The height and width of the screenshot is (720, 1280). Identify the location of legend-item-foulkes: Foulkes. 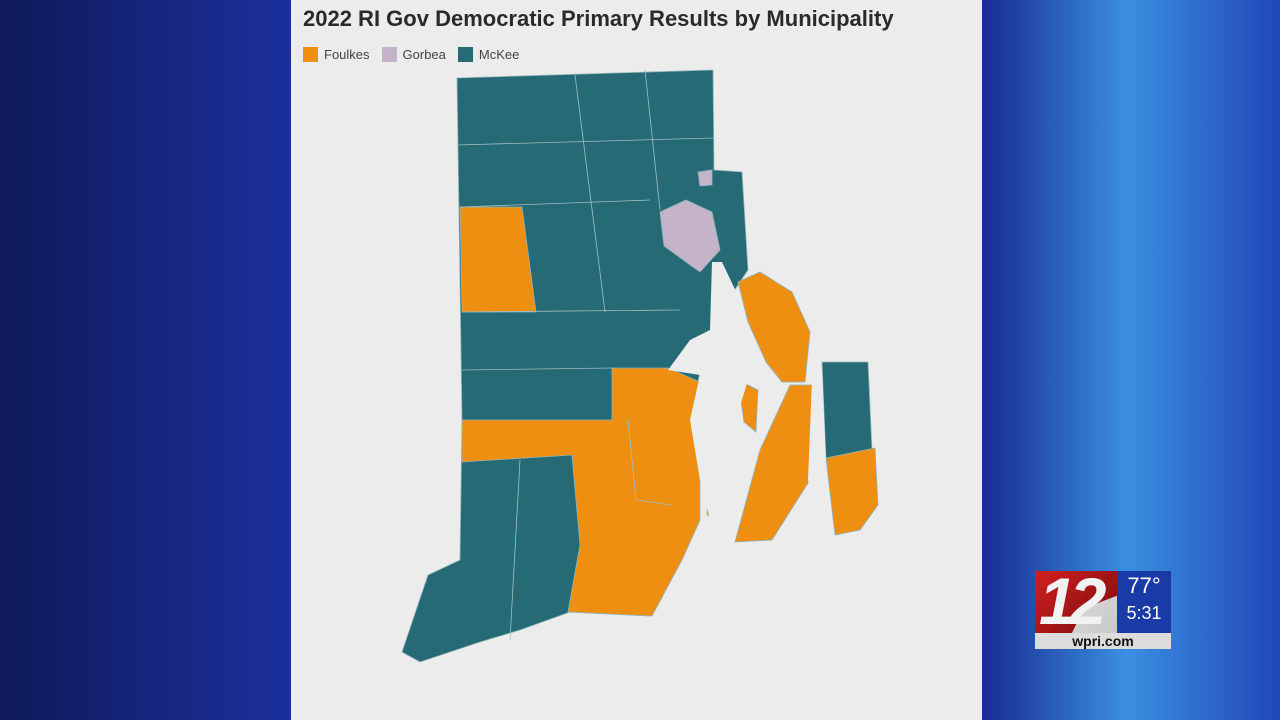
(336, 54).